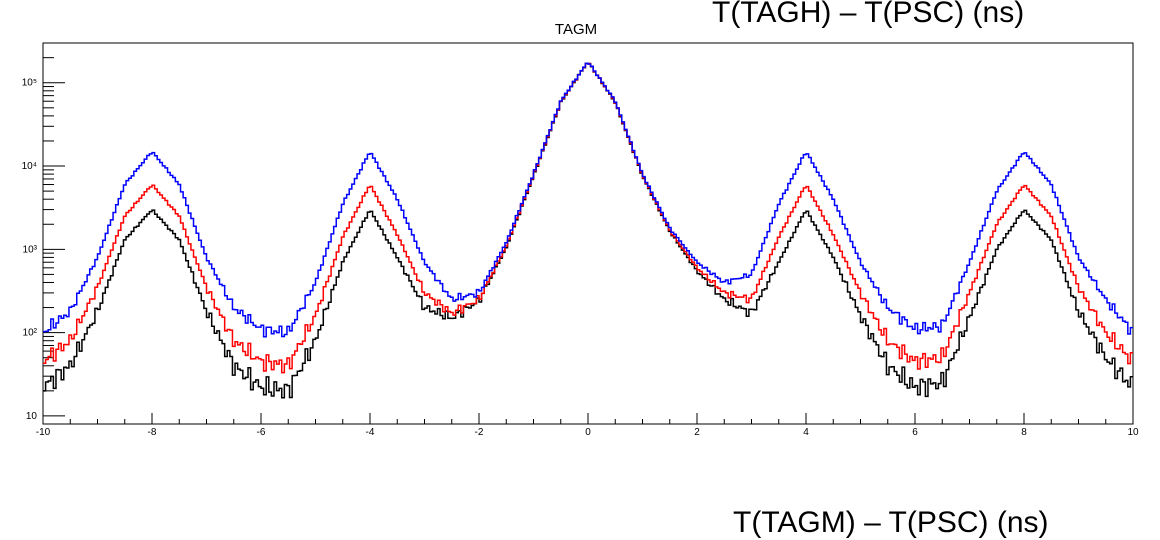 Image resolution: width=1160 pixels, height=540 pixels. What do you see at coordinates (370, 432) in the screenshot?
I see `x-tick-label: -4` at bounding box center [370, 432].